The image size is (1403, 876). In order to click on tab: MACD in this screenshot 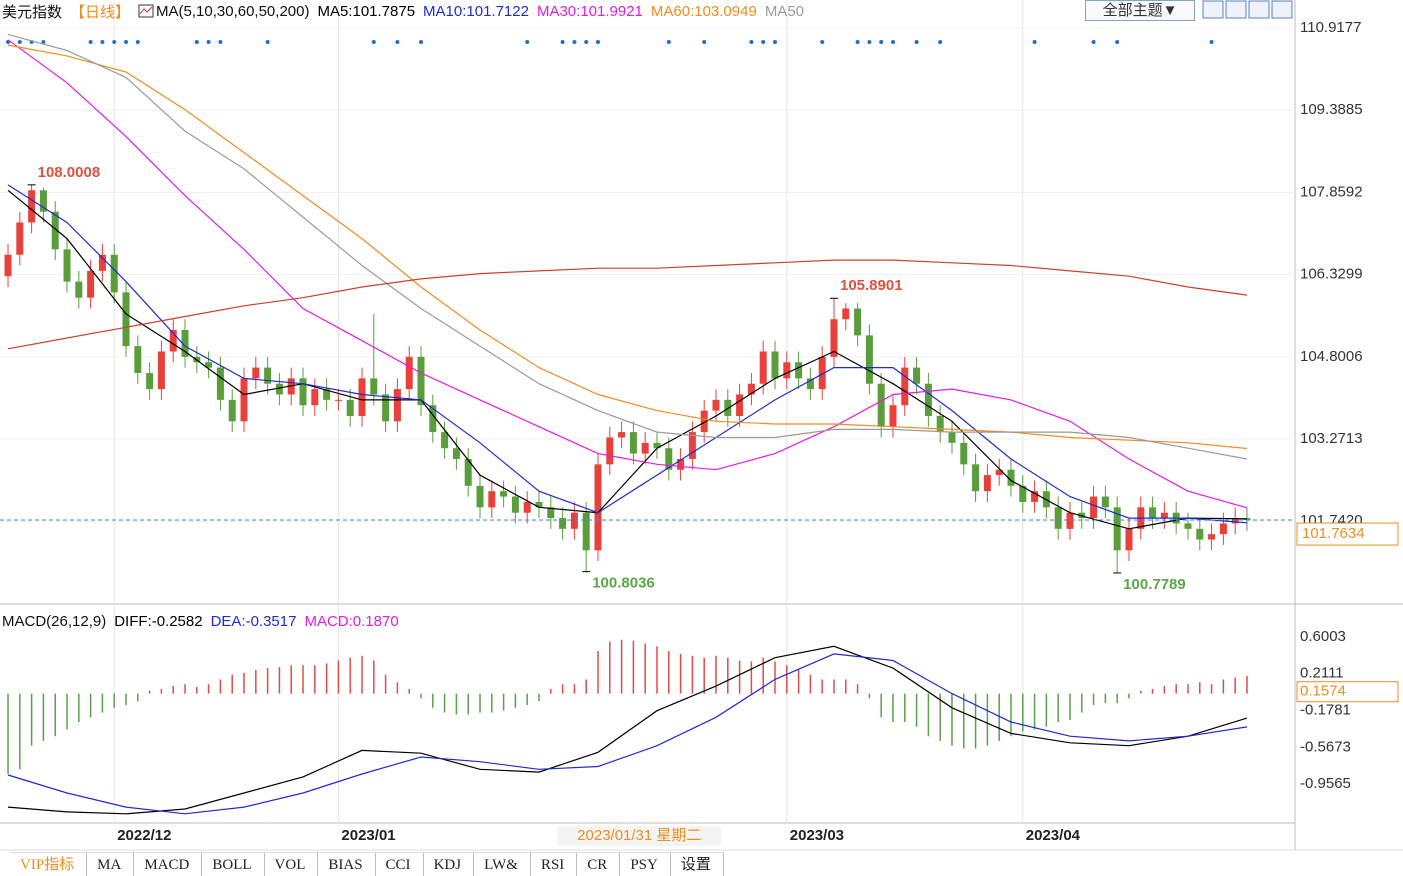, I will do `click(168, 864)`.